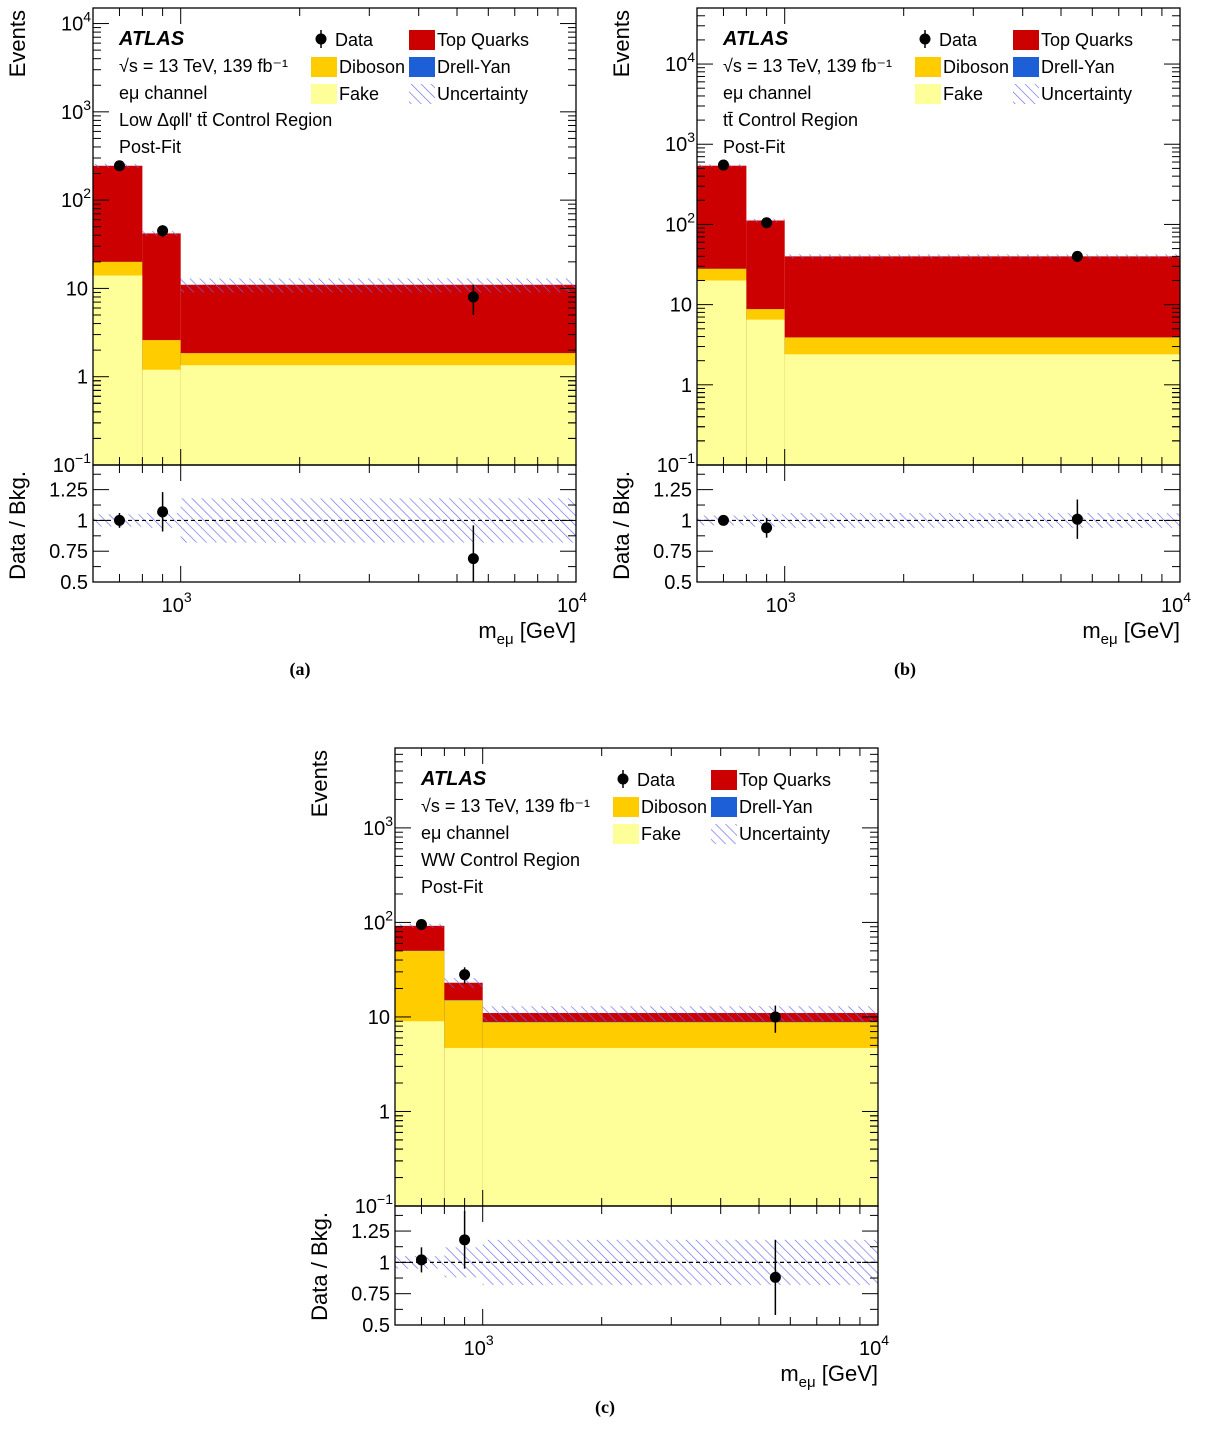 Image resolution: width=1210 pixels, height=1435 pixels. I want to click on region-label: WW Control Region, so click(500, 860).